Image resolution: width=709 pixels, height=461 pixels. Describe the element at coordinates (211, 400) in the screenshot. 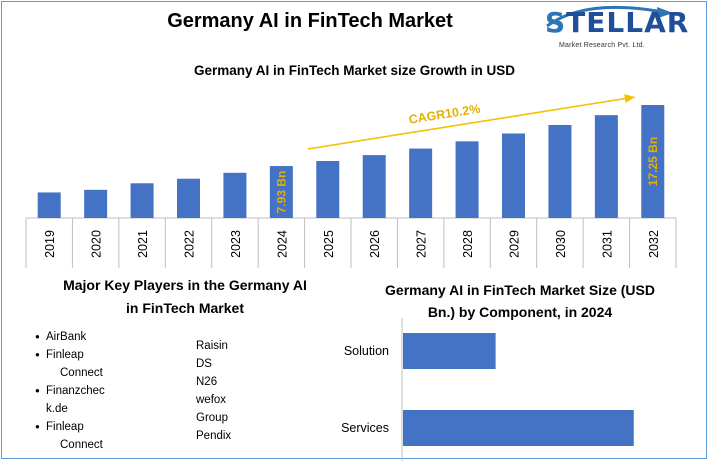

I see `player-wefox: wefox` at that location.